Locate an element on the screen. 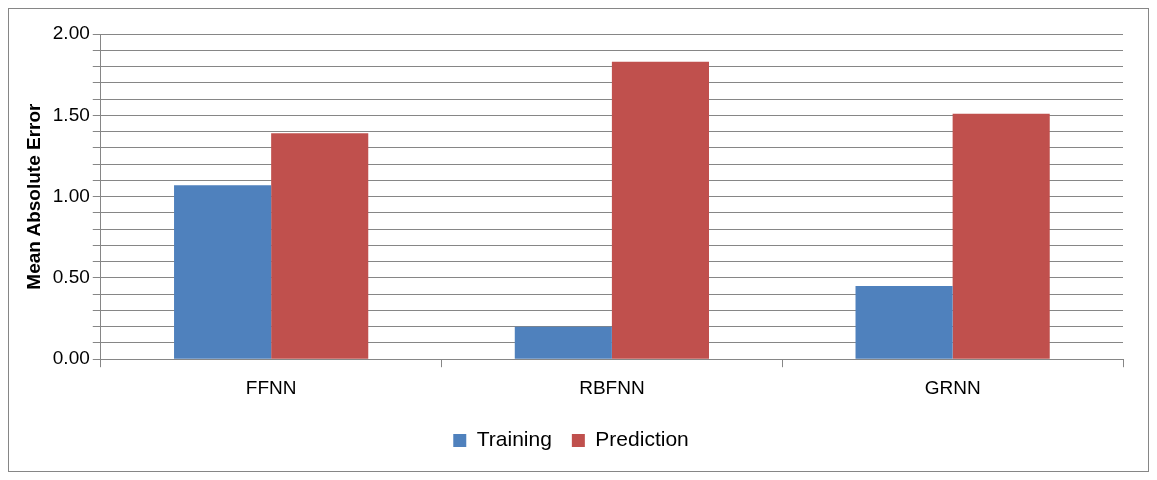 The image size is (1157, 480). x-tick-label: FFNN is located at coordinates (271, 387).